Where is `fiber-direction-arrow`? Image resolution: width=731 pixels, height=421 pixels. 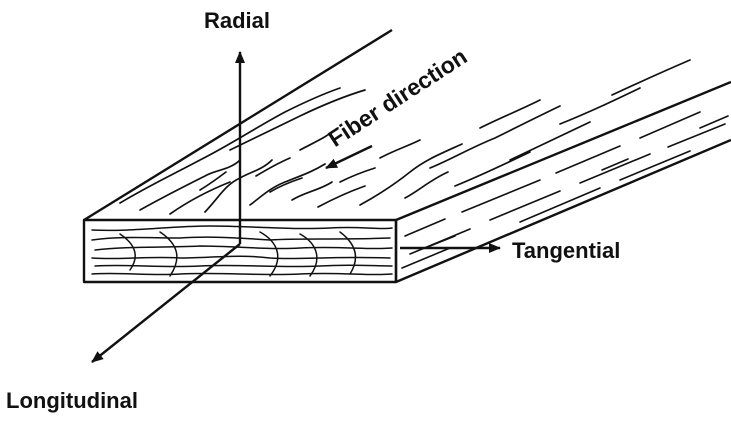
fiber-direction-arrow is located at coordinates (349, 157).